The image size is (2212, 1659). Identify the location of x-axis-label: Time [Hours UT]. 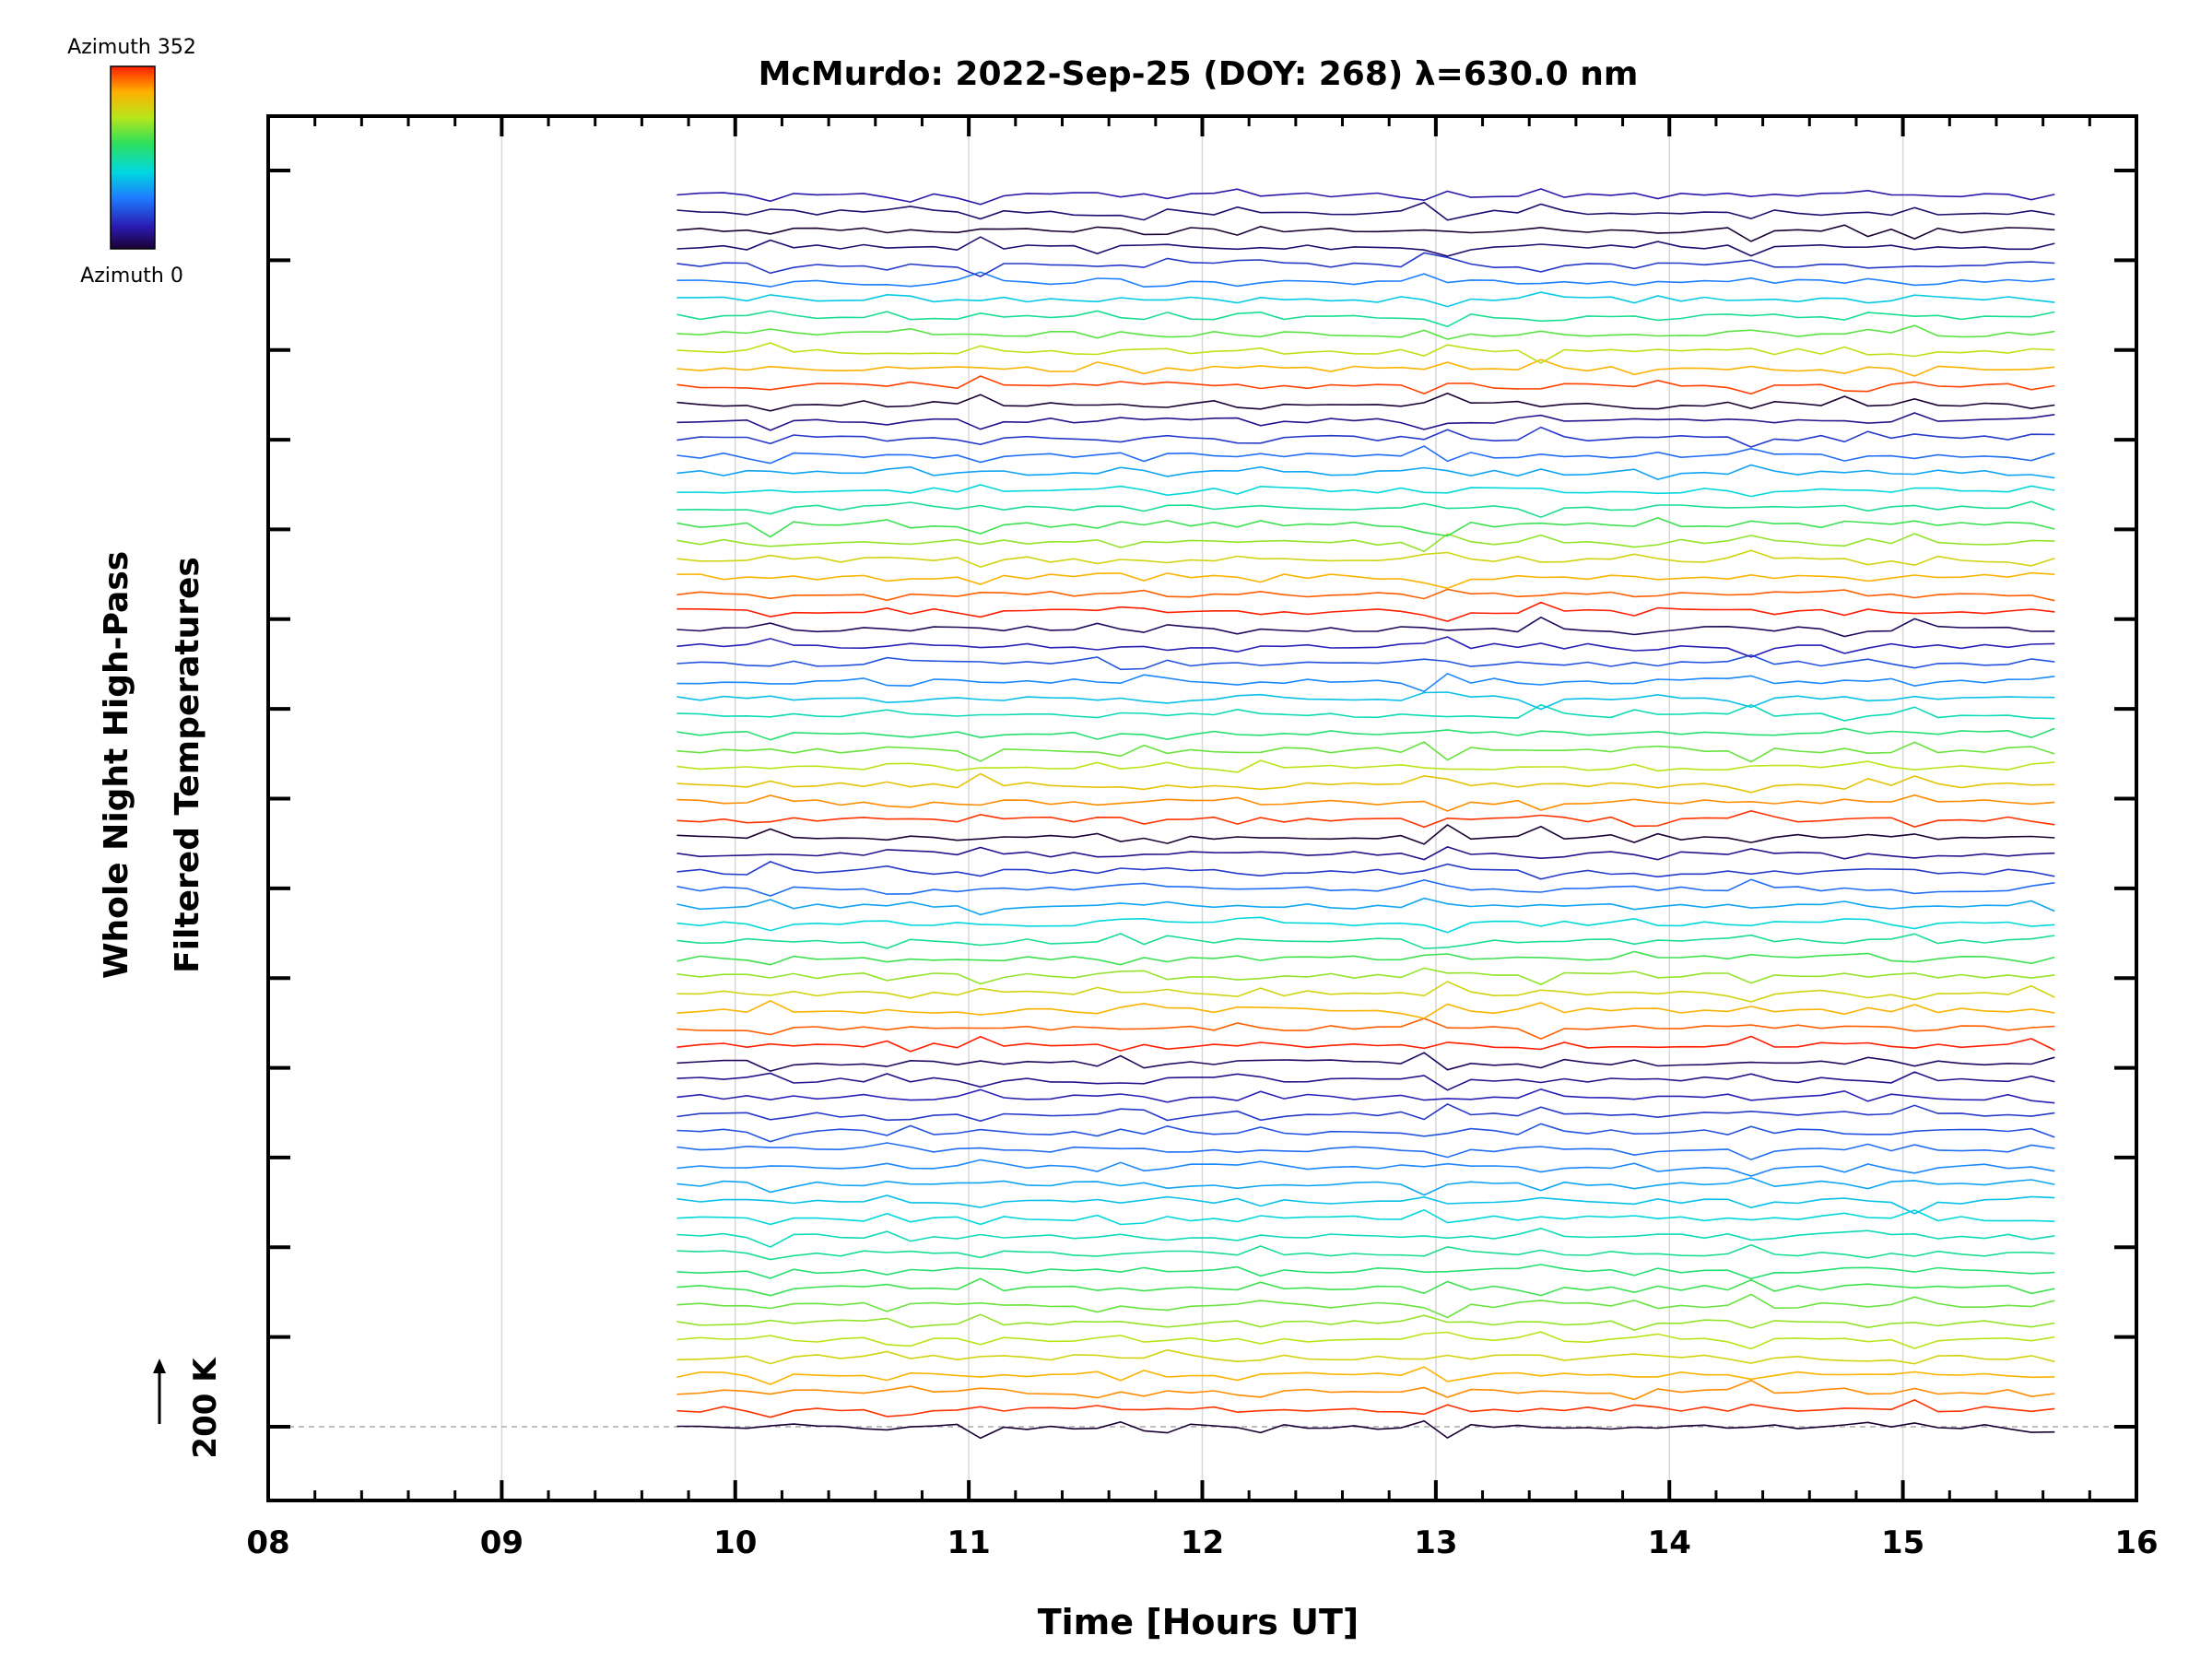
(1198, 1622).